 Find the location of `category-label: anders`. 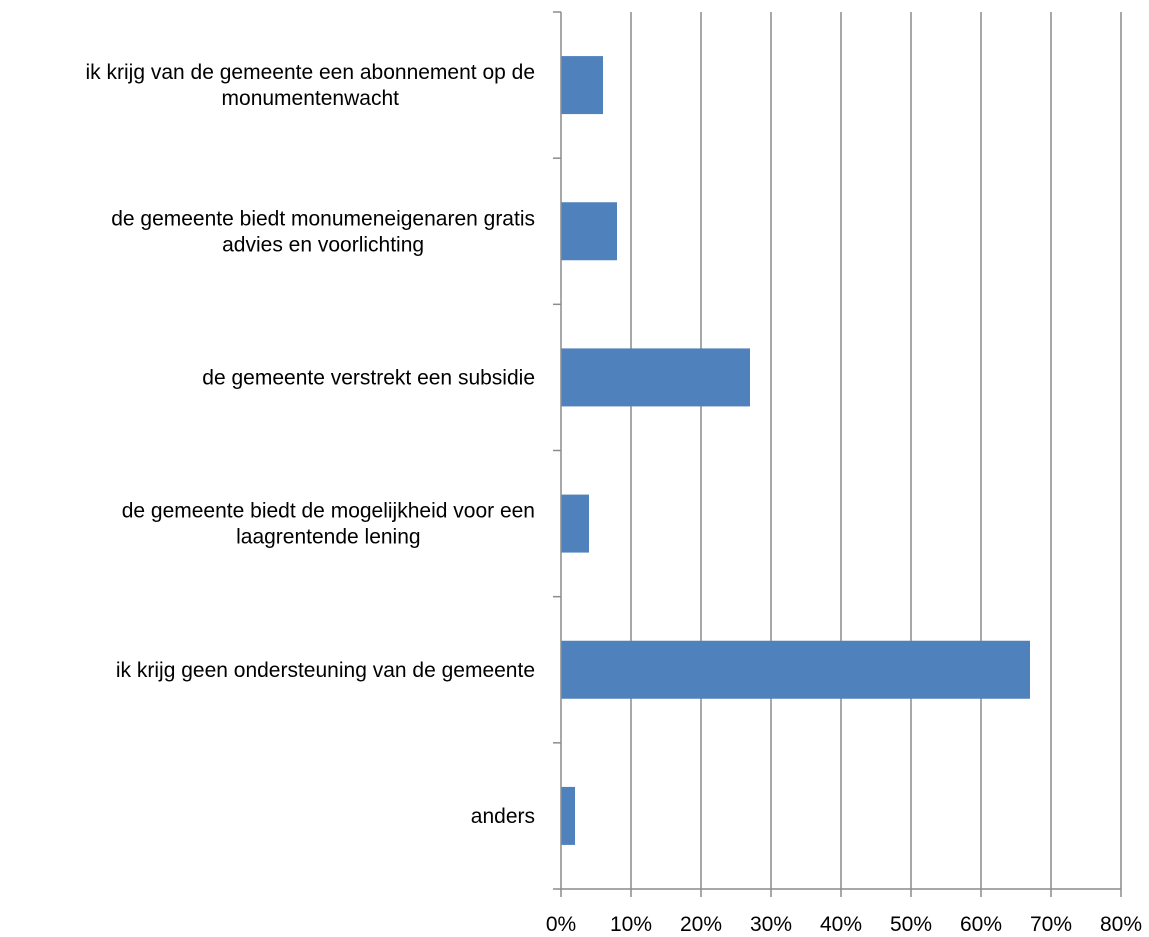

category-label: anders is located at coordinates (503, 816).